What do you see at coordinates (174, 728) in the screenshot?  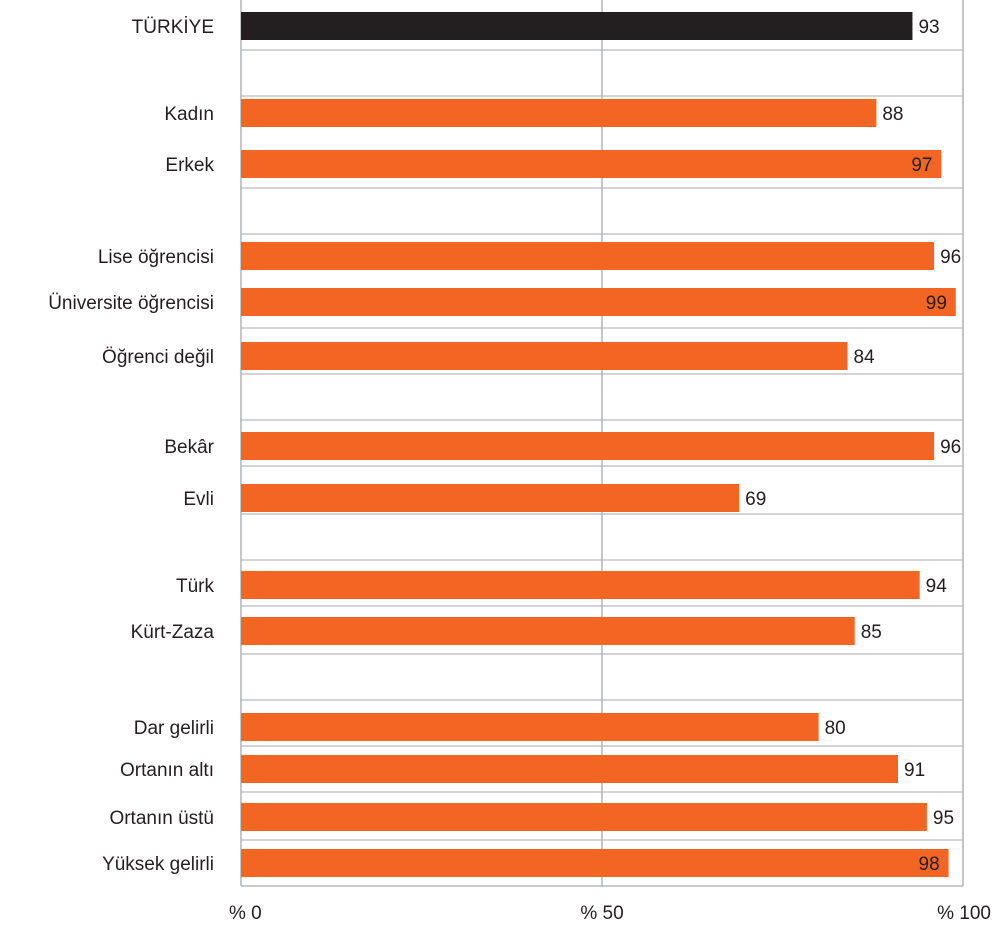 I see `category-label: Dar gelirli` at bounding box center [174, 728].